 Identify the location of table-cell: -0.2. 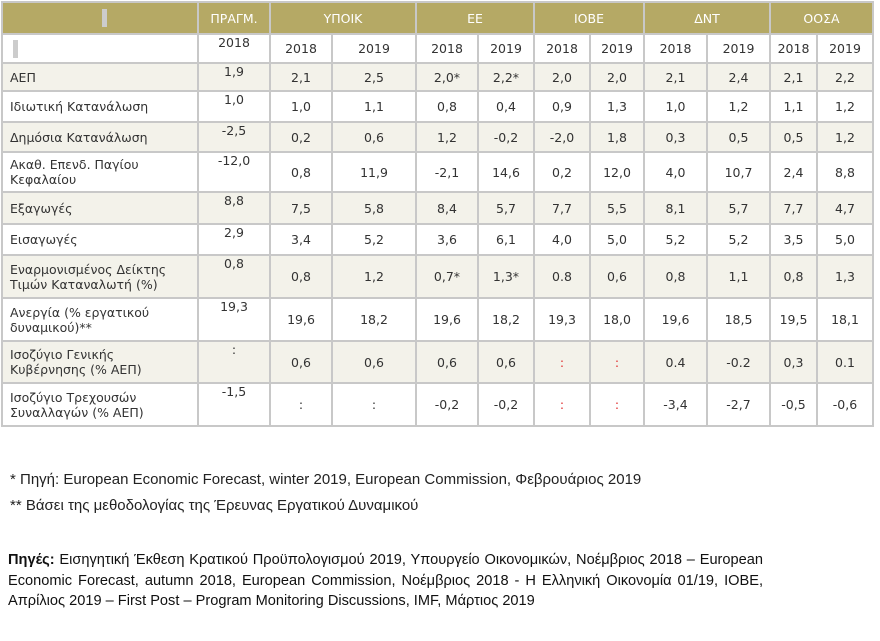
(738, 362).